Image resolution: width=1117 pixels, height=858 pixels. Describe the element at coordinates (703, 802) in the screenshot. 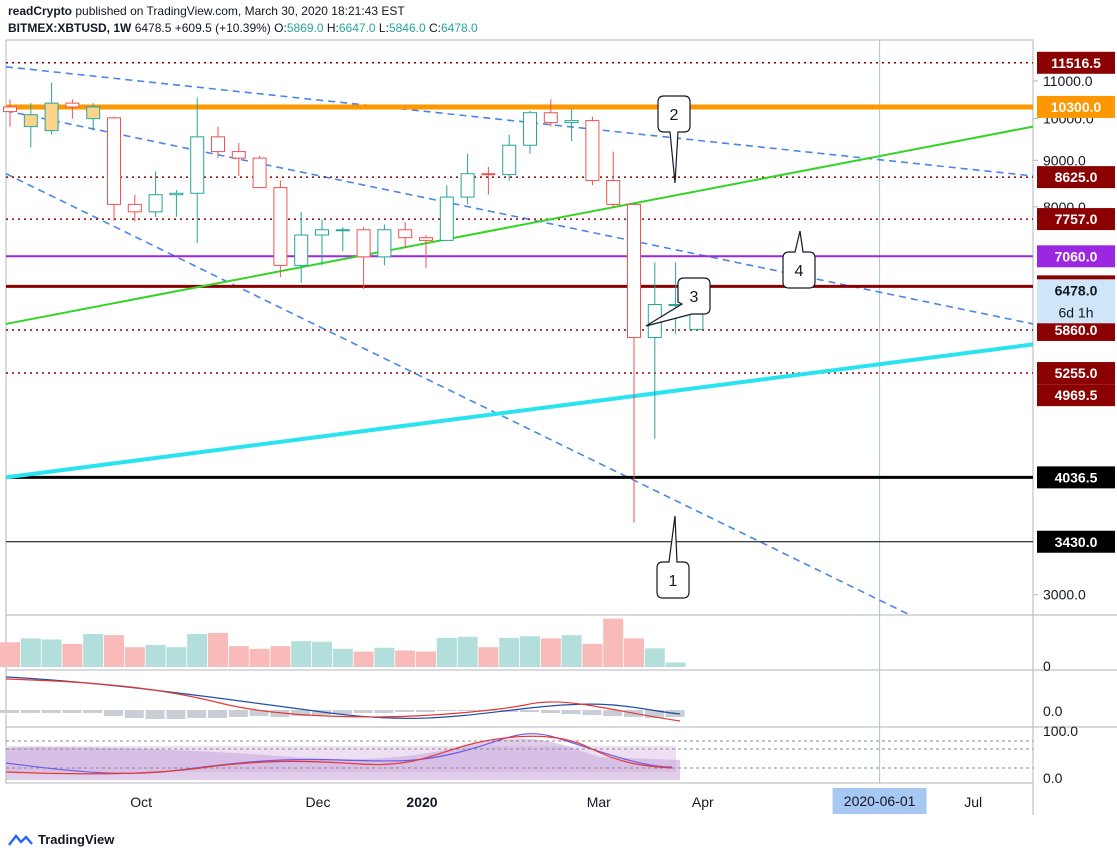

I see `time-tick-label: Apr` at that location.